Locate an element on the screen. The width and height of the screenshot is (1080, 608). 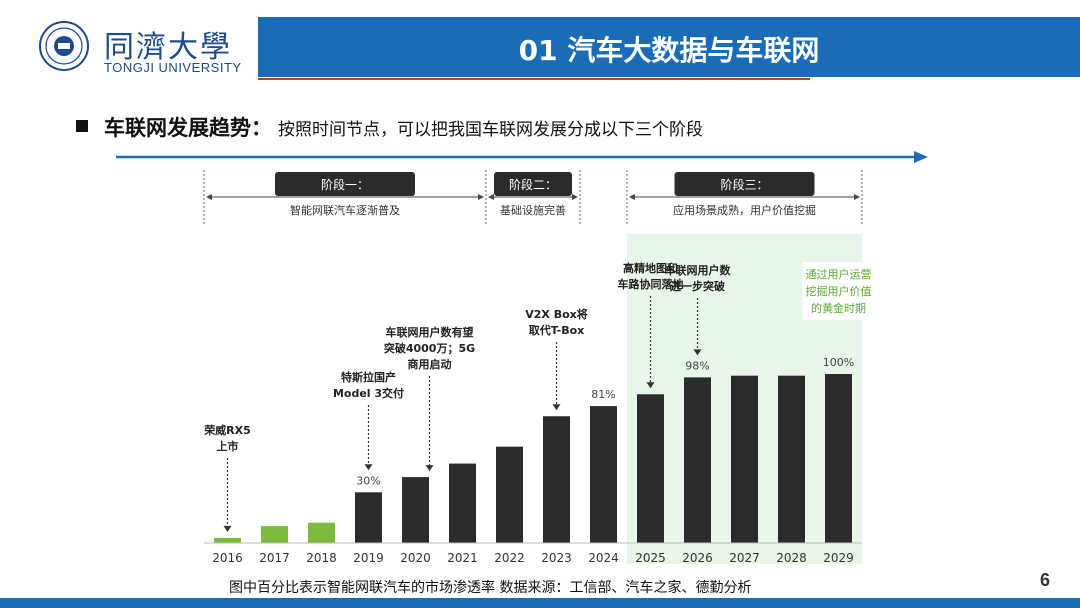
annotation-text: Model 3交付 is located at coordinates (368, 393).